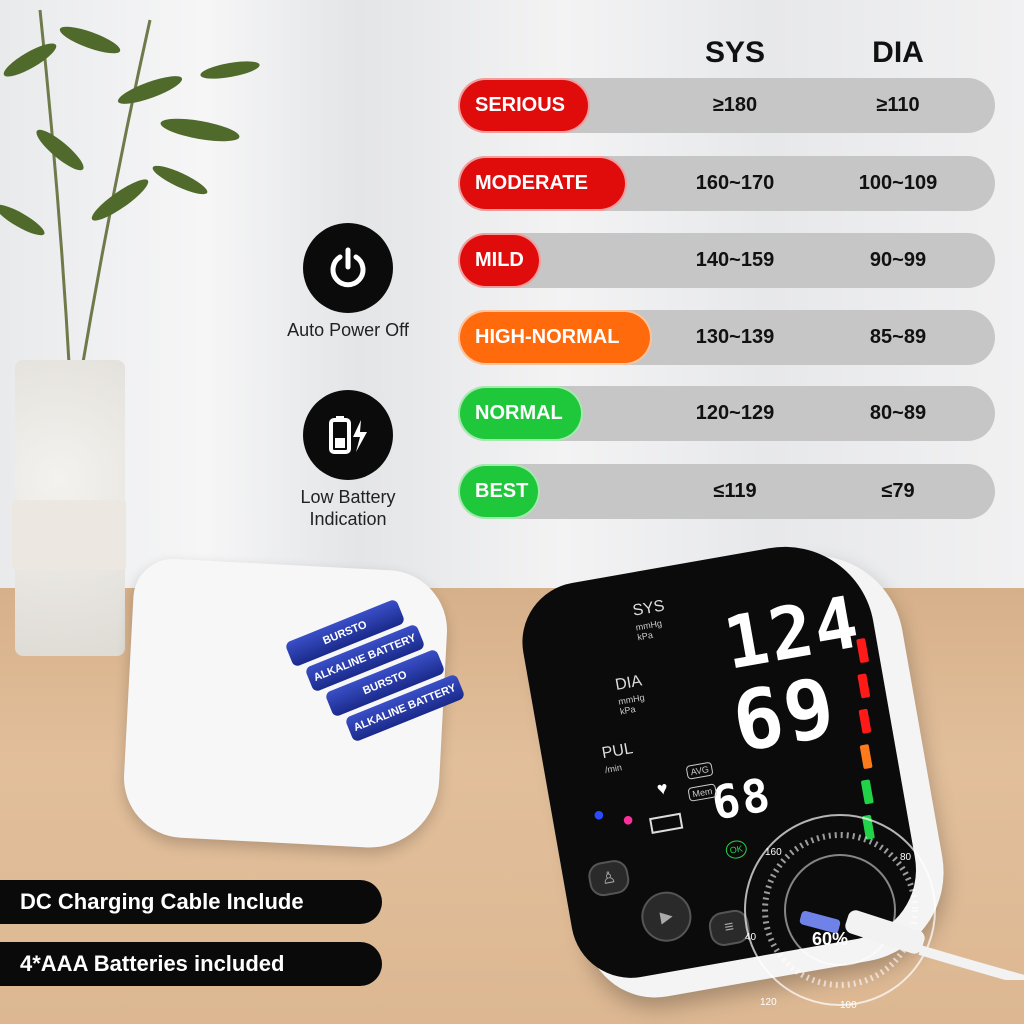 This screenshot has width=1024, height=1024. Describe the element at coordinates (906, 857) in the screenshot. I see `dial-tick: 80` at that location.